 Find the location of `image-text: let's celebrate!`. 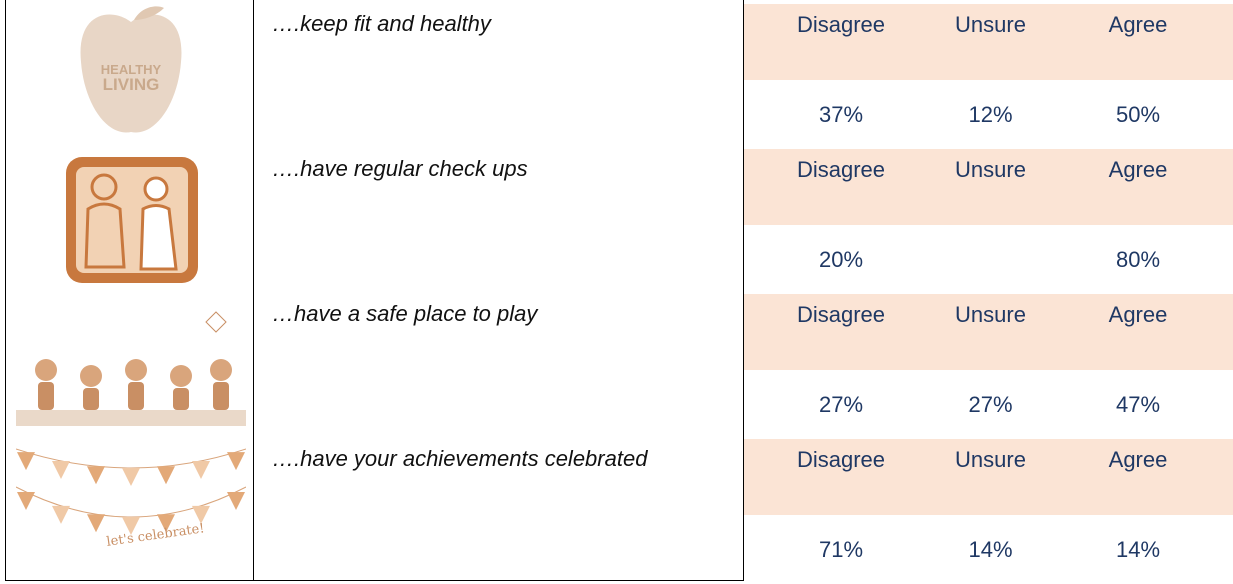

image-text: let's celebrate! is located at coordinates (156, 535).